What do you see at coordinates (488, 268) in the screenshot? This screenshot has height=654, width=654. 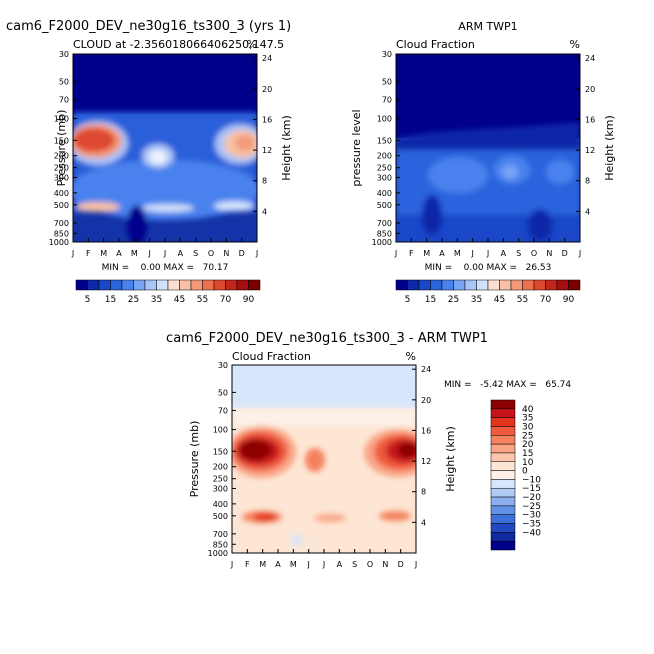 I see `panel-obs-stats: MIN = 0.00 MAX = 26.53` at bounding box center [488, 268].